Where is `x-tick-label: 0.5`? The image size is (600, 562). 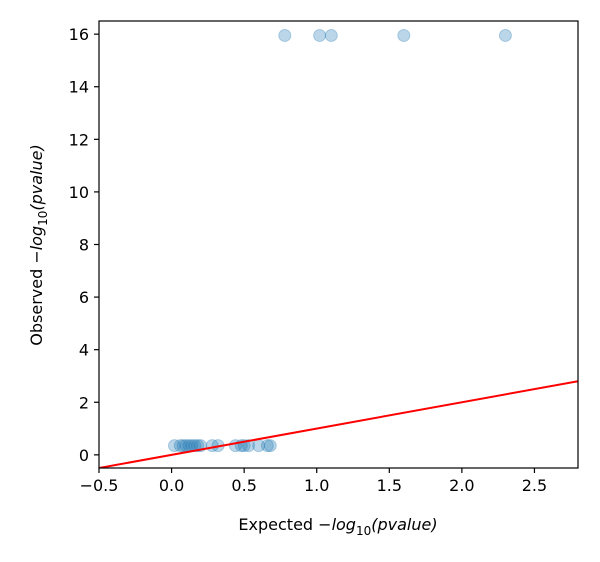 x-tick-label: 0.5 is located at coordinates (243, 485).